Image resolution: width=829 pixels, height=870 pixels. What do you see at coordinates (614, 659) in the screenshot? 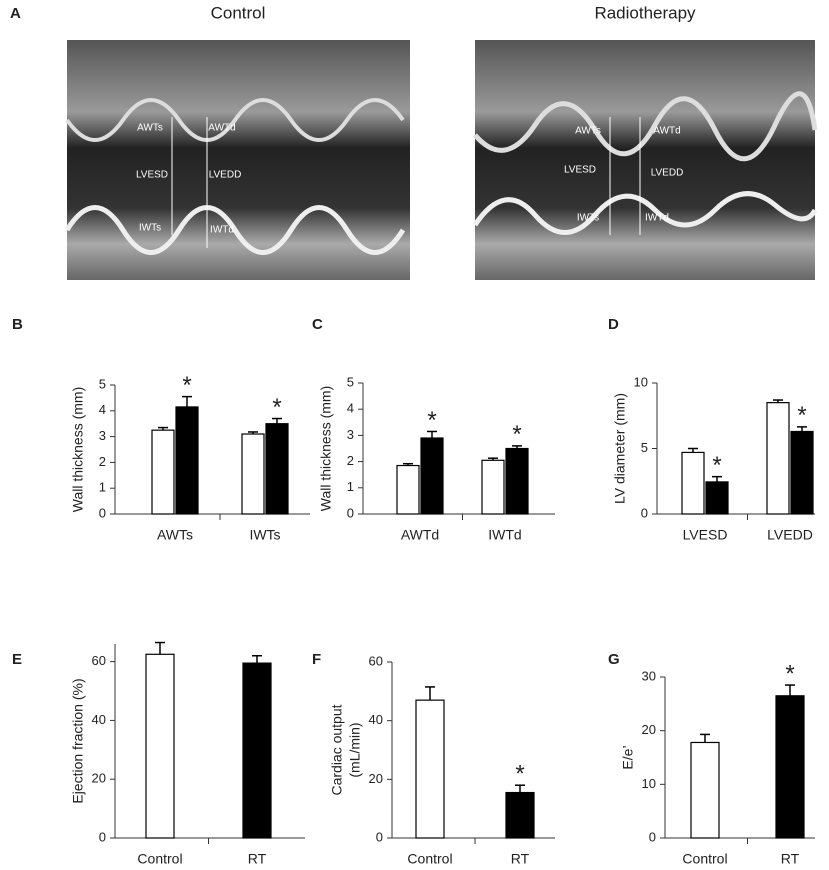
I see `panel-letter: G` at bounding box center [614, 659].